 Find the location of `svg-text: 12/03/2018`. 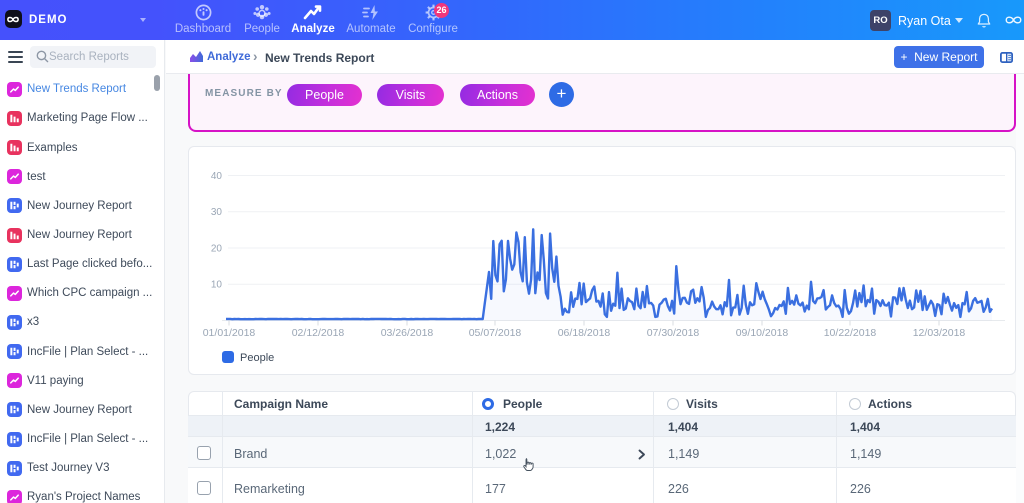

svg-text: 12/03/2018 is located at coordinates (939, 333).